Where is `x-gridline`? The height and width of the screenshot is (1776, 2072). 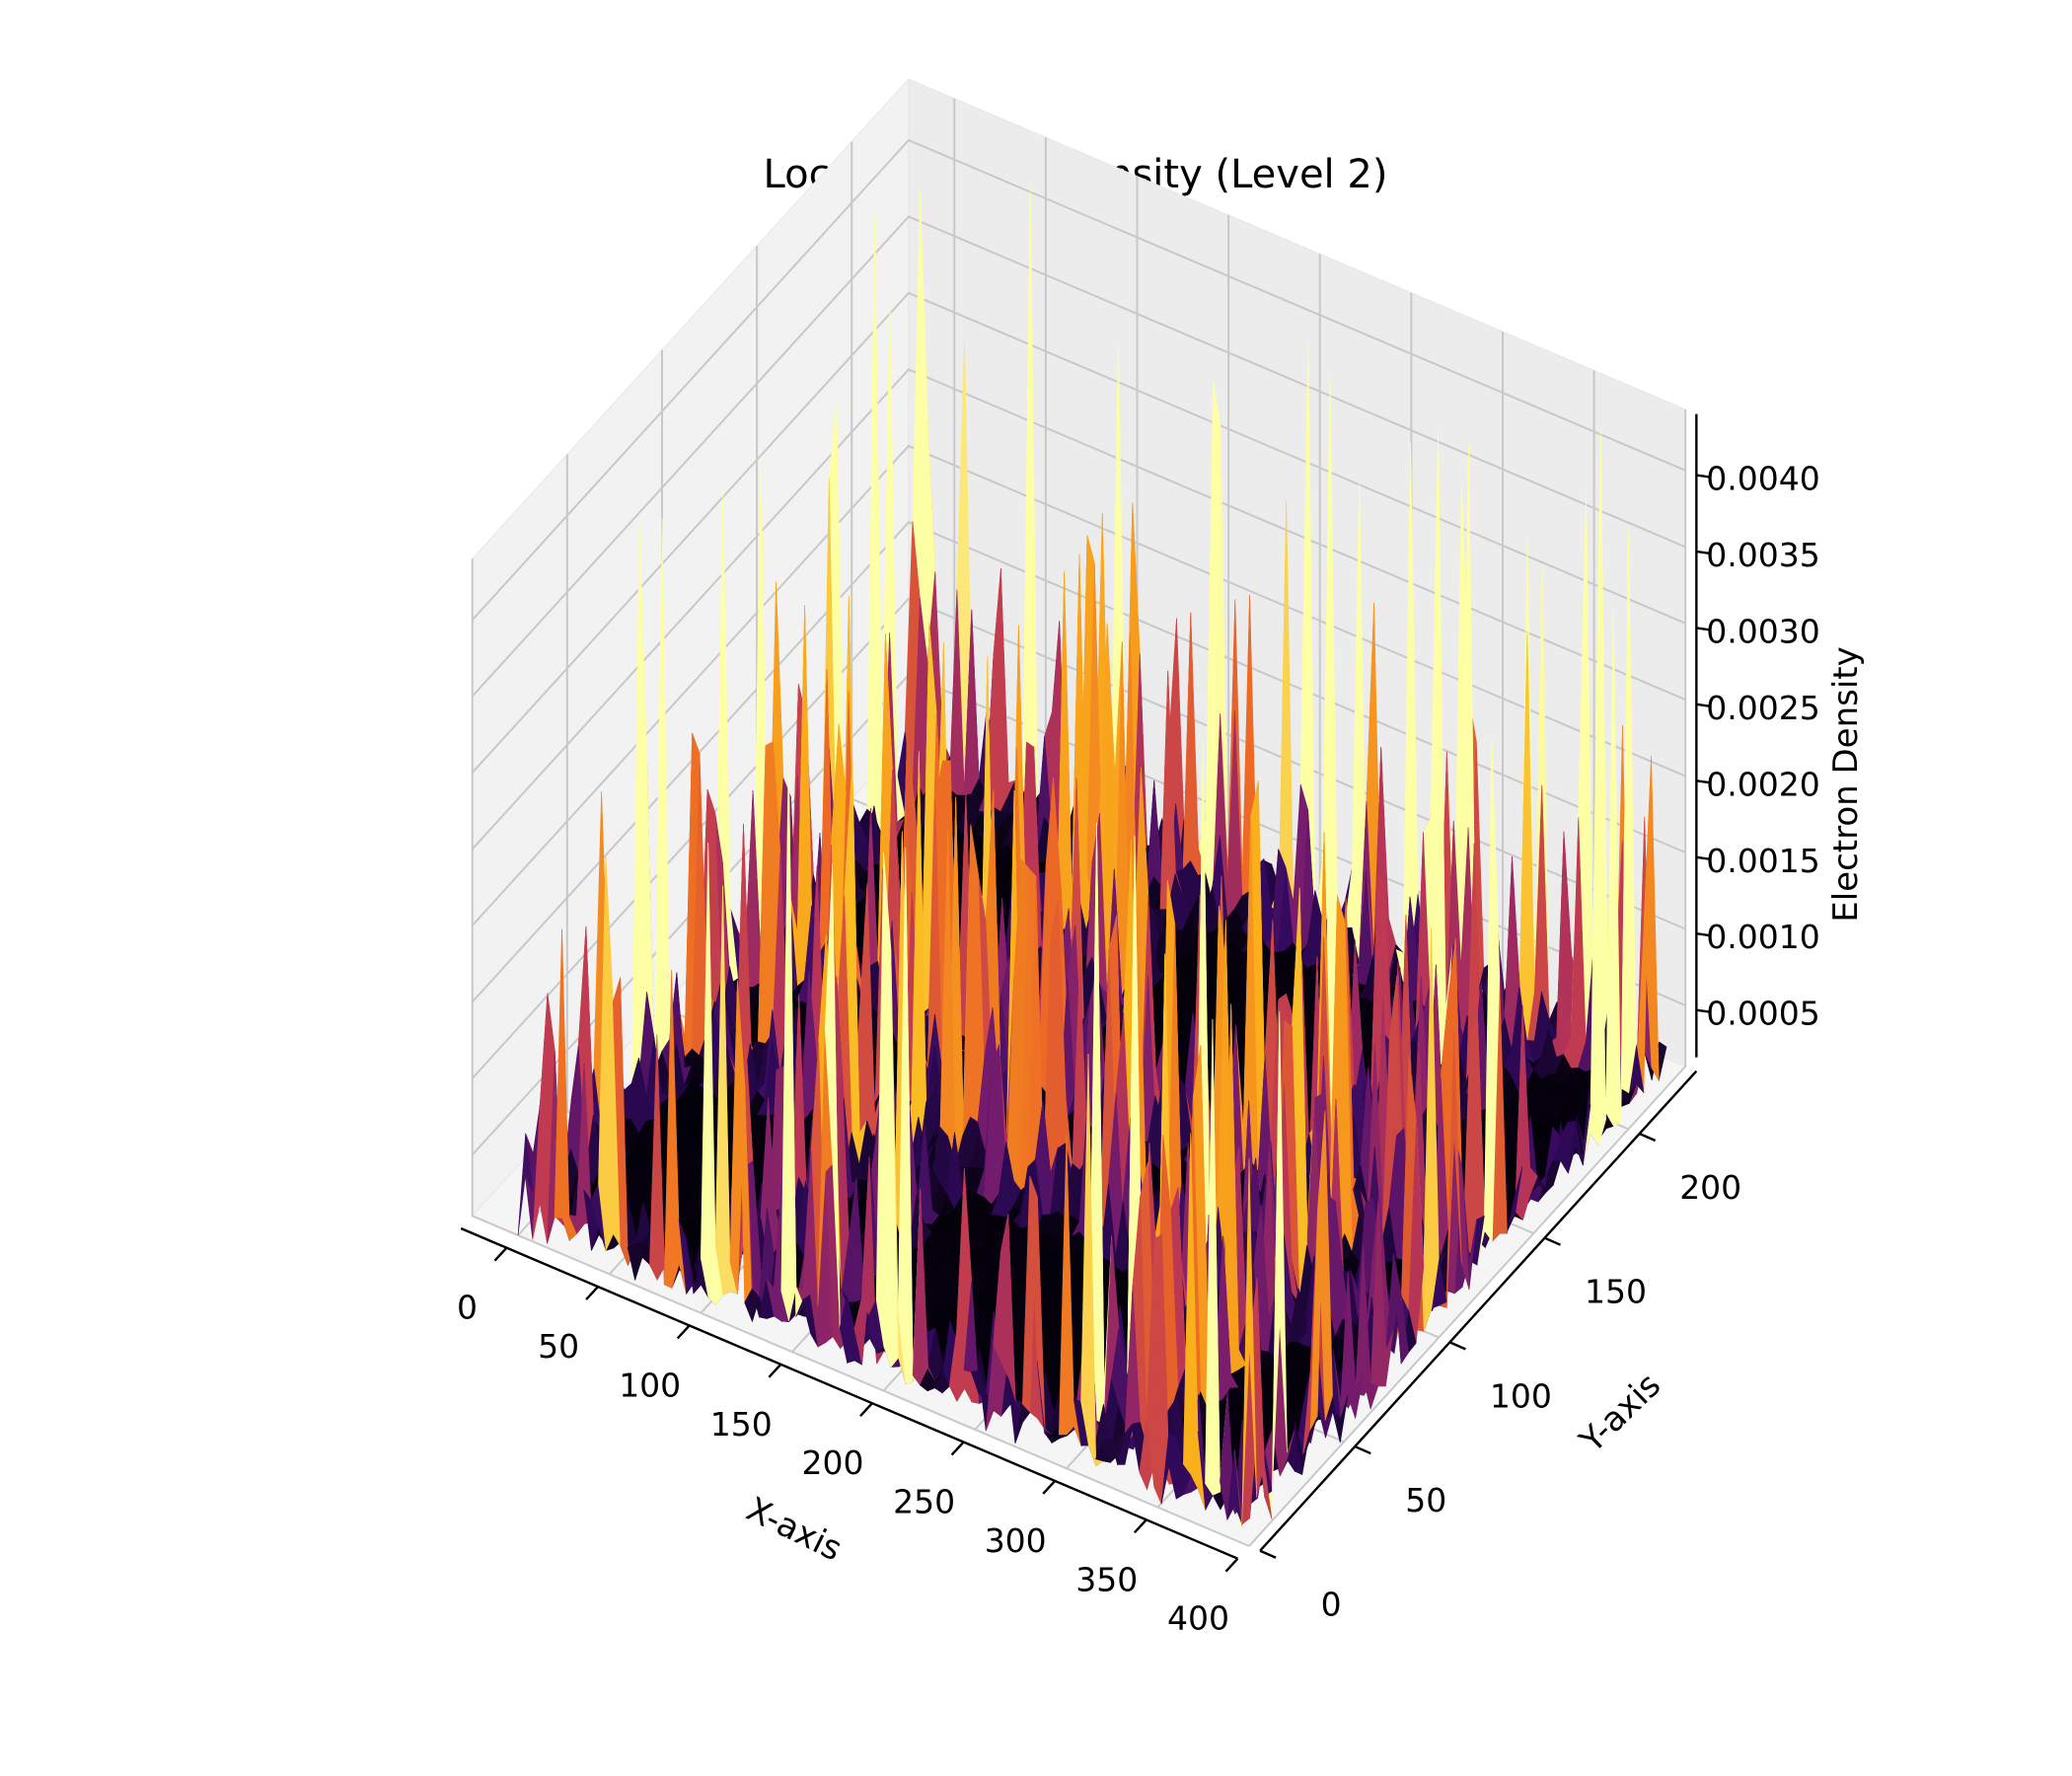
x-gridline is located at coordinates (1468, 978).